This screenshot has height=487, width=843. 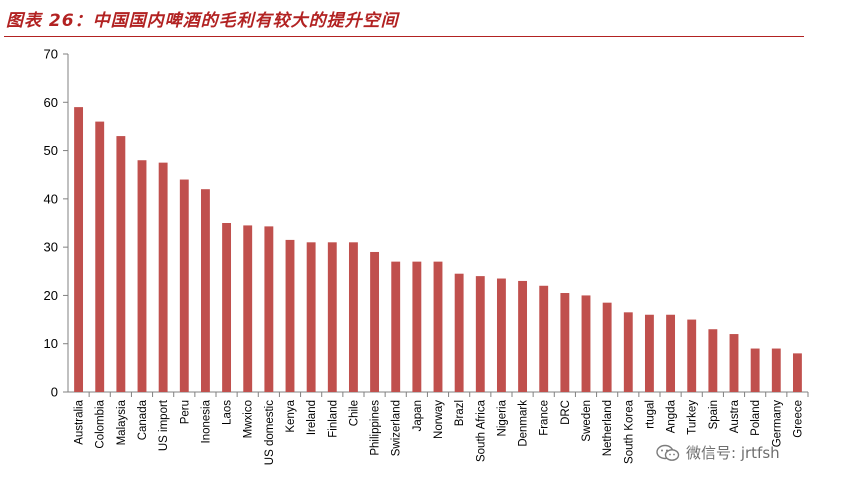 I want to click on bar-poland, so click(x=755, y=370).